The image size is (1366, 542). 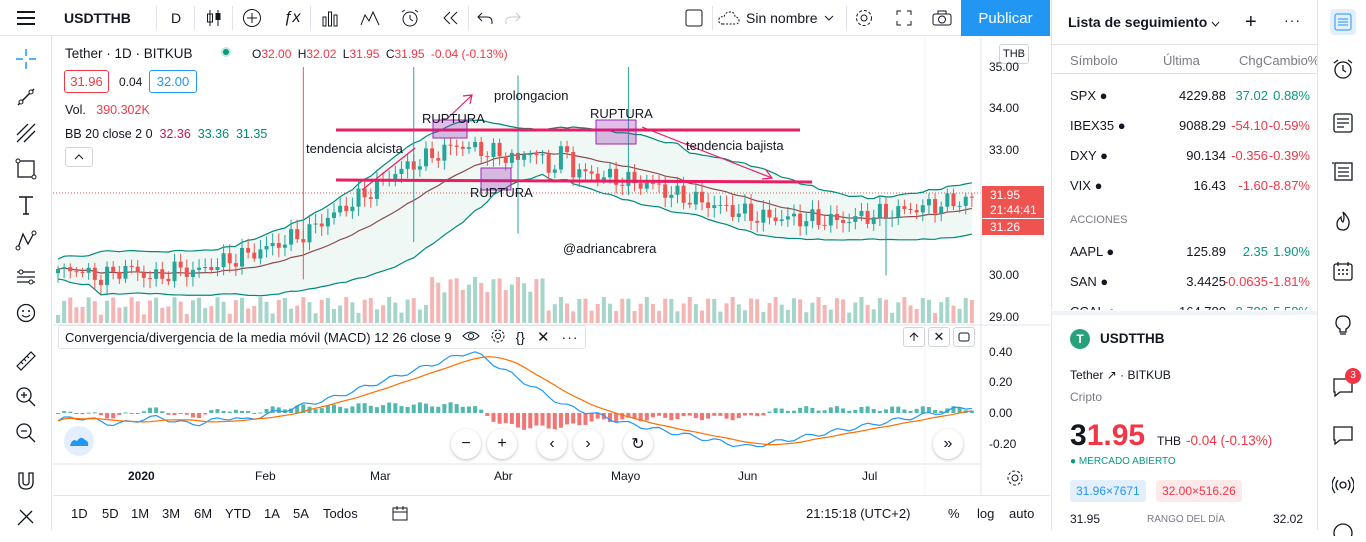 What do you see at coordinates (638, 444) in the screenshot?
I see `reset-chart-button: ↻` at bounding box center [638, 444].